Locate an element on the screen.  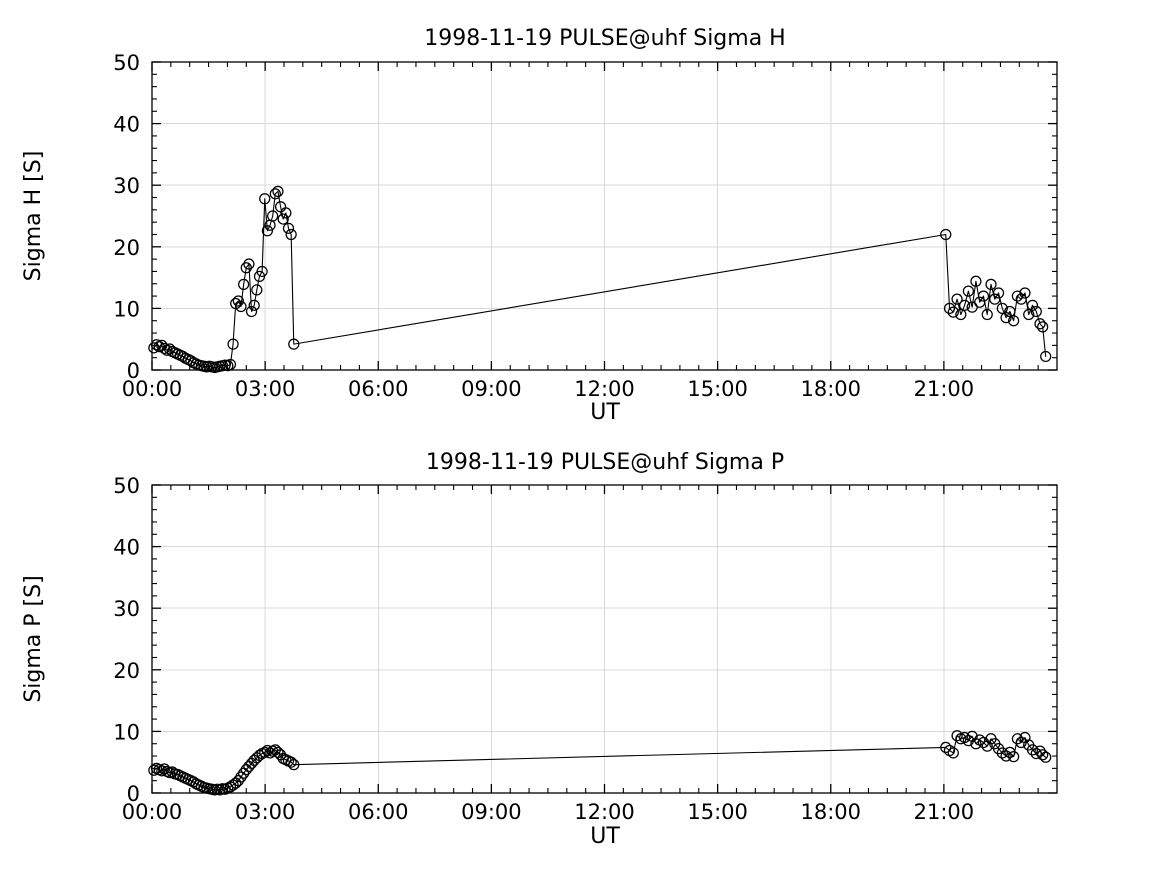
sigma-p-xlabel: UT is located at coordinates (605, 836).